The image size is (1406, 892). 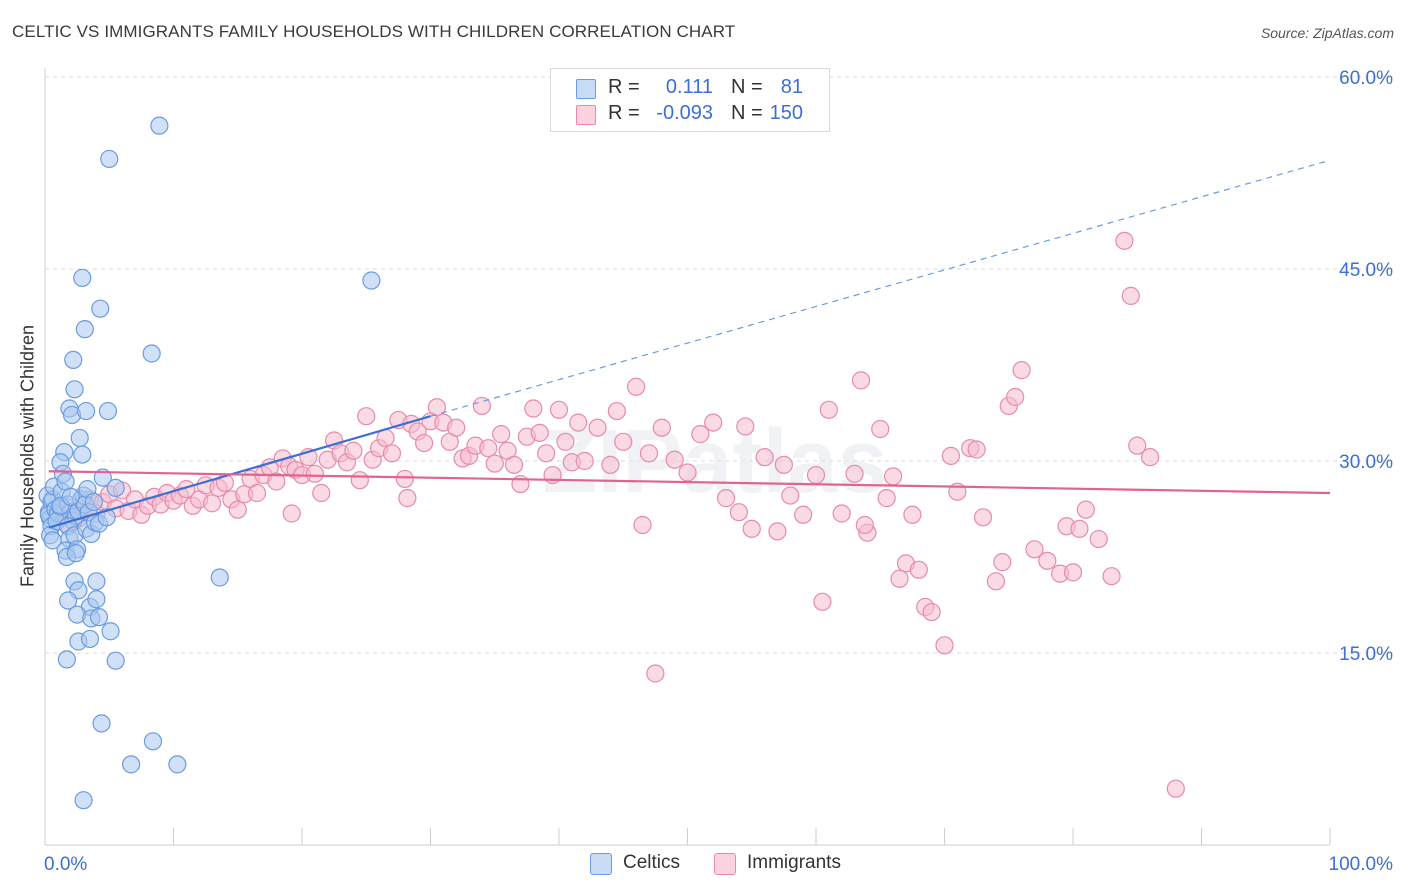 What do you see at coordinates (1366, 654) in the screenshot?
I see `y-tick-label: 15.0%` at bounding box center [1366, 654].